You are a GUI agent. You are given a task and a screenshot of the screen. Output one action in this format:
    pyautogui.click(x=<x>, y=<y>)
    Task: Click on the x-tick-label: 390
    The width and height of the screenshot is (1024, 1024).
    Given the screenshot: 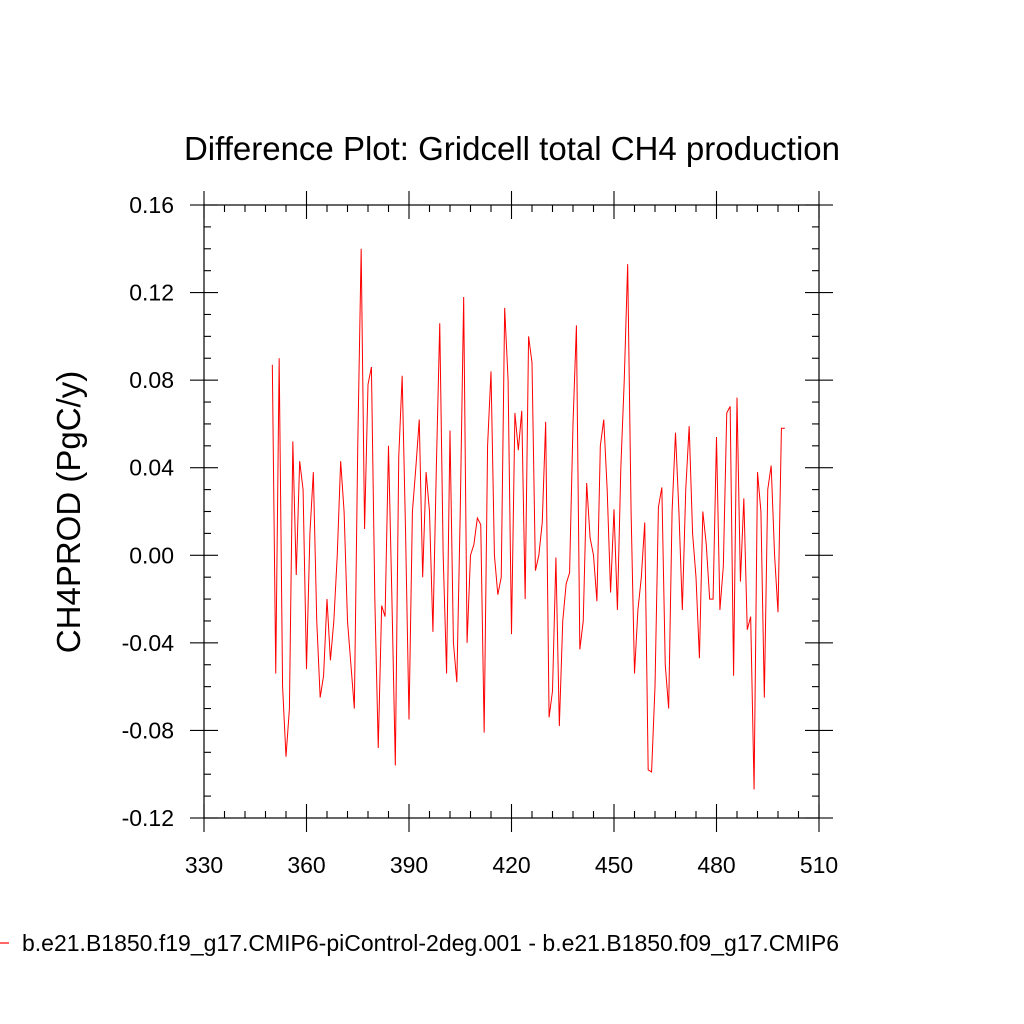 What is the action you would take?
    pyautogui.click(x=409, y=865)
    